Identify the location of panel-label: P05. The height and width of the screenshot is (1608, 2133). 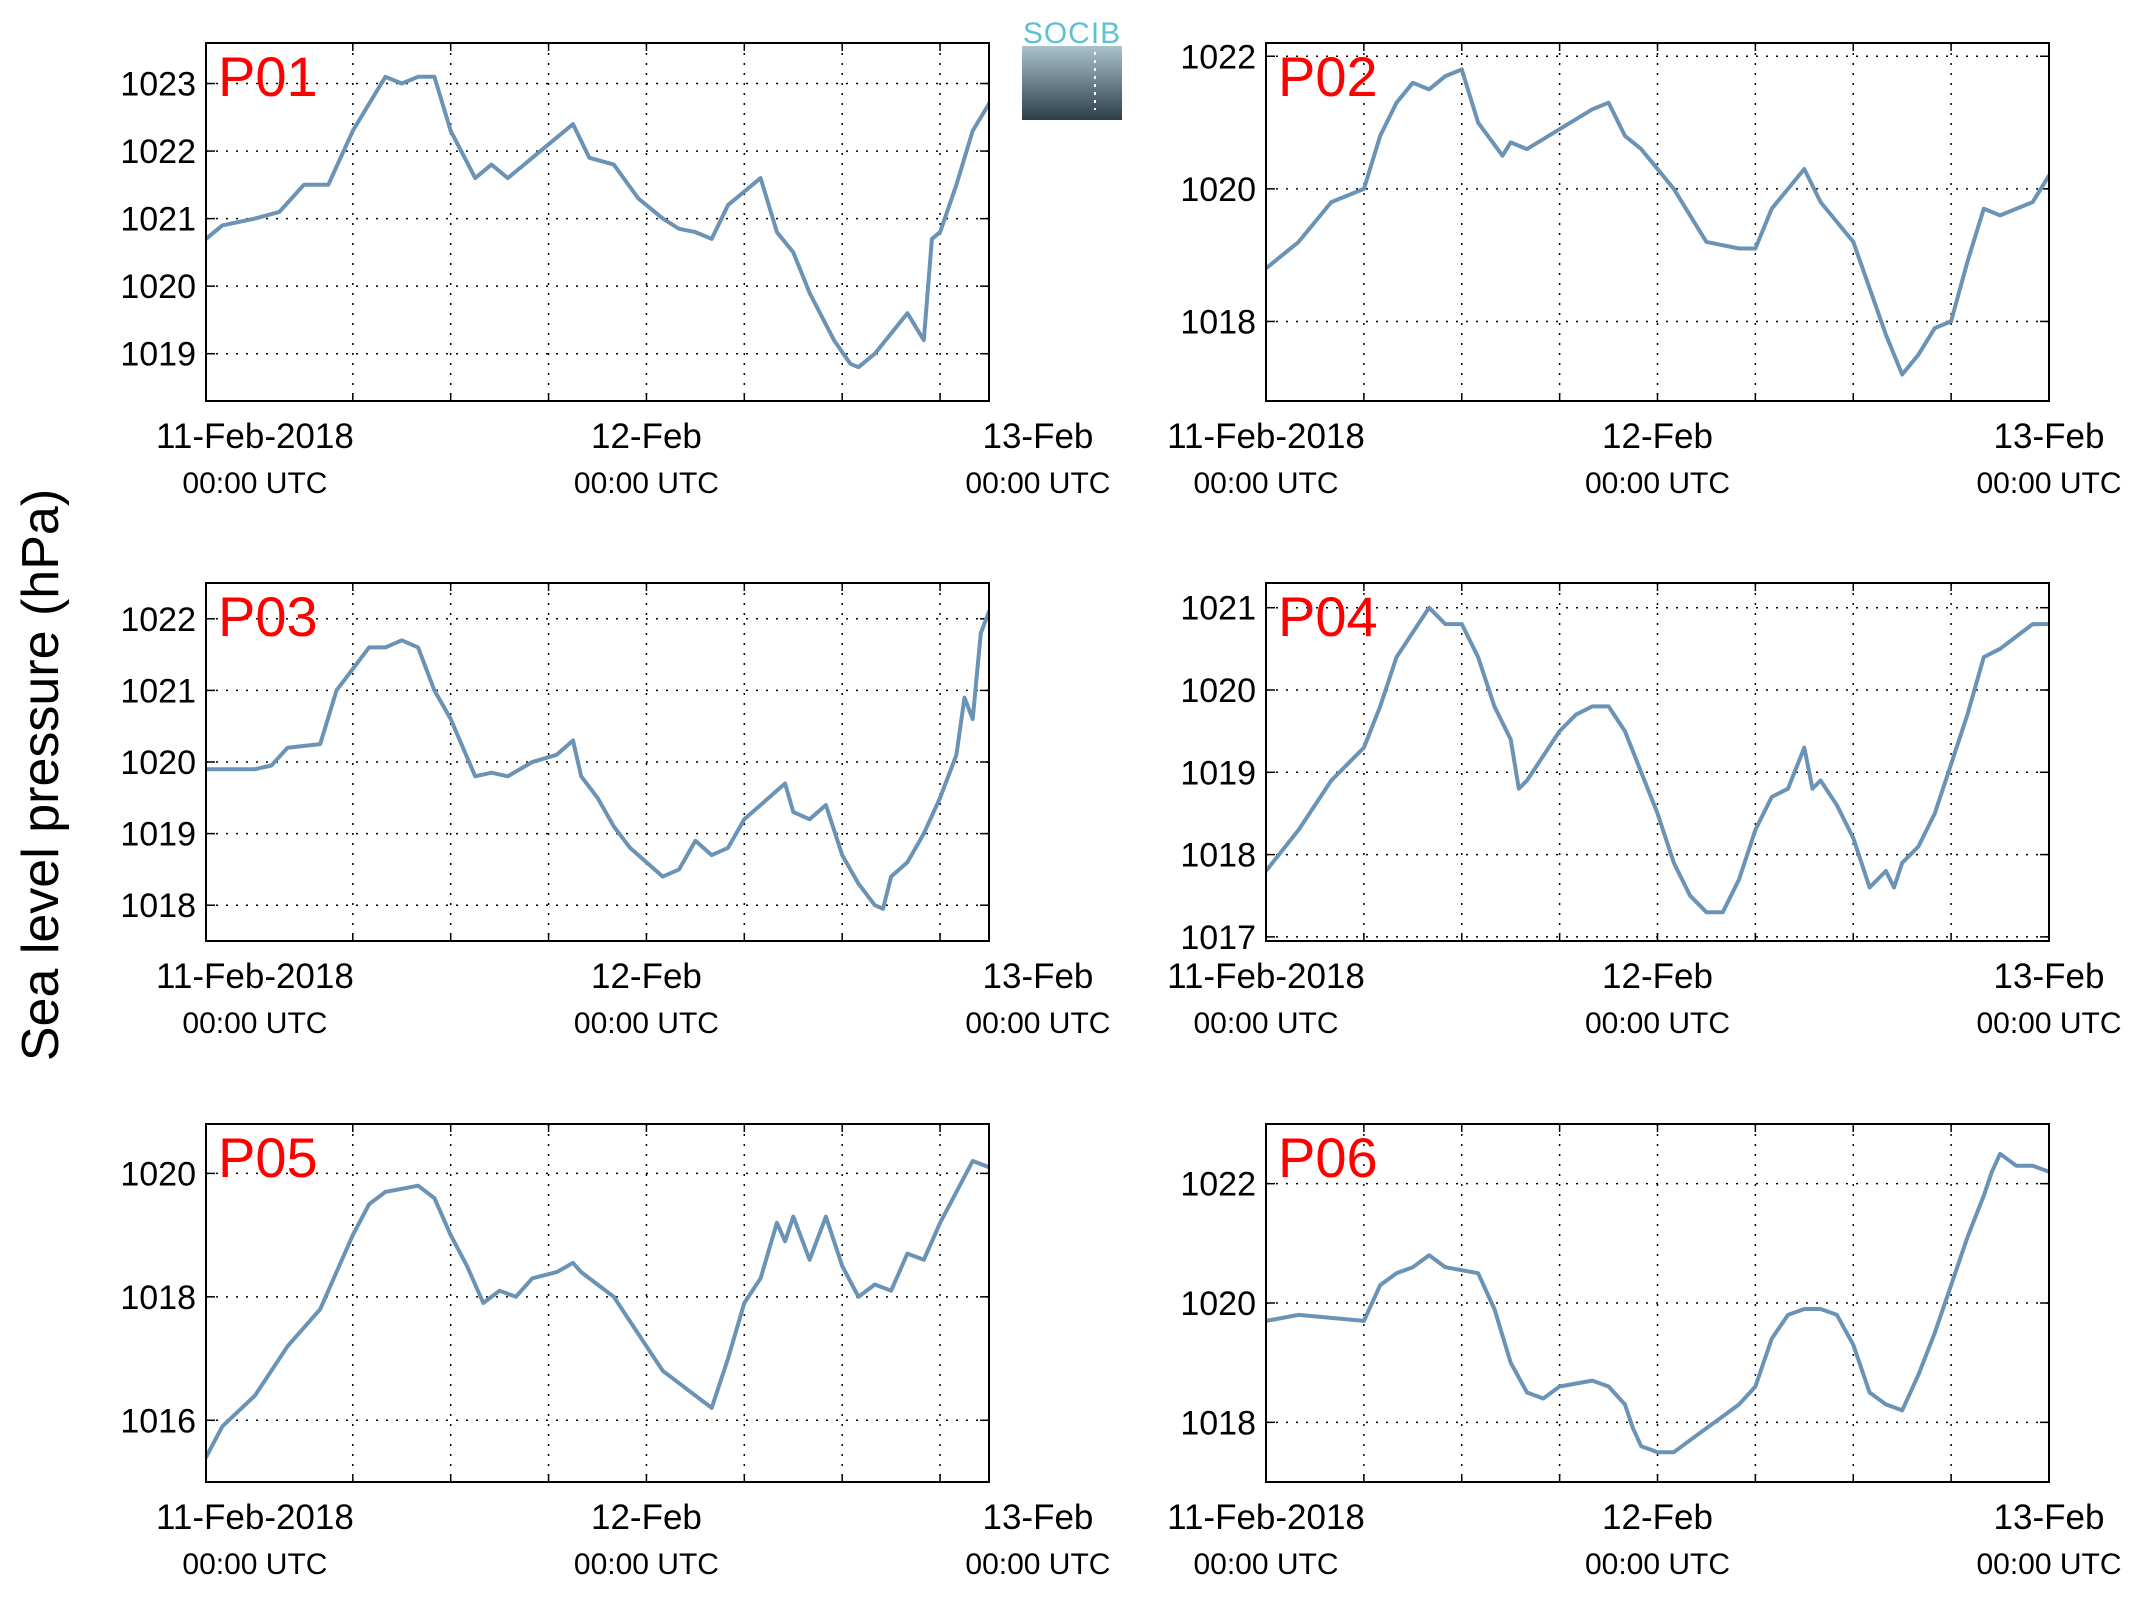
(268, 1157).